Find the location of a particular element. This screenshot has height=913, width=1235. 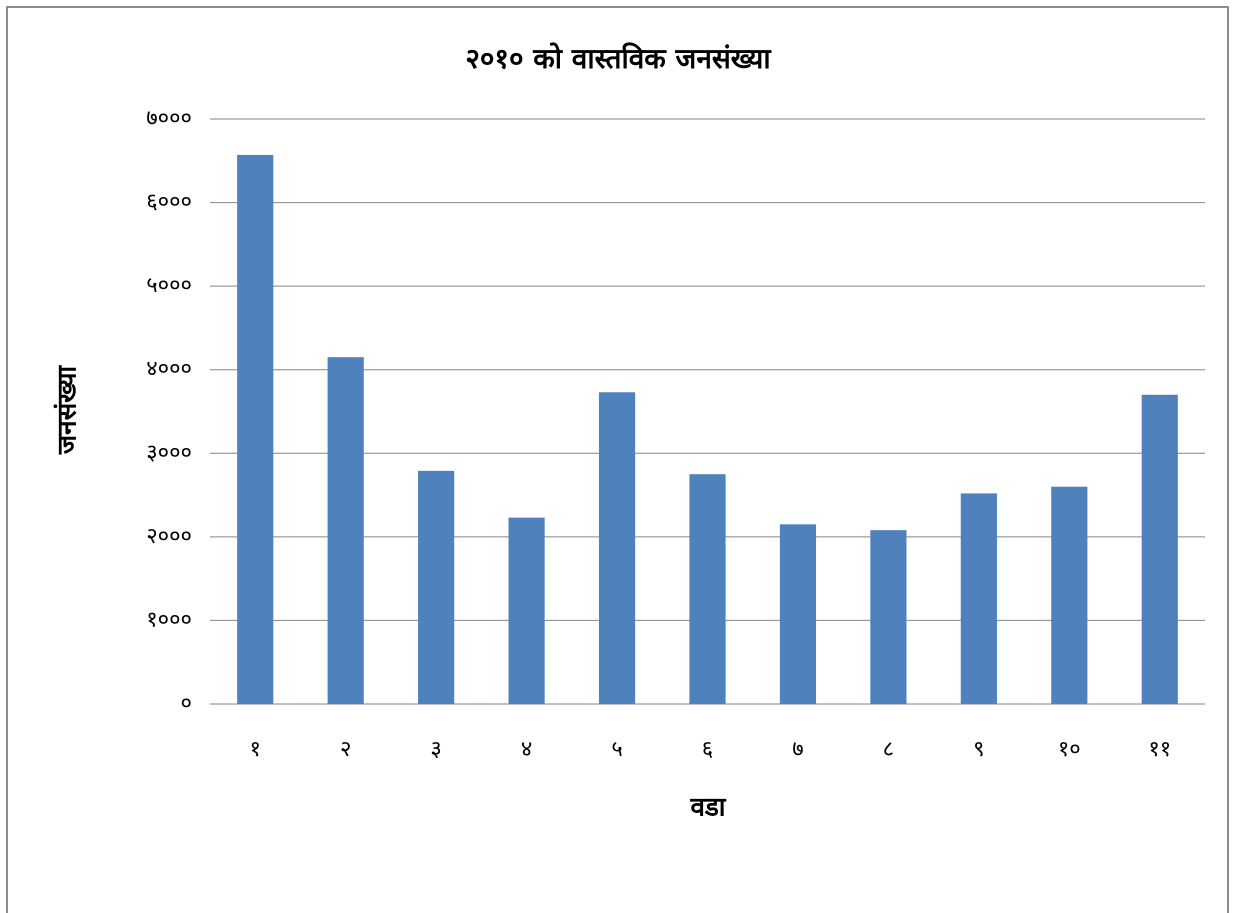

x-axis-label: वडा is located at coordinates (707, 808).